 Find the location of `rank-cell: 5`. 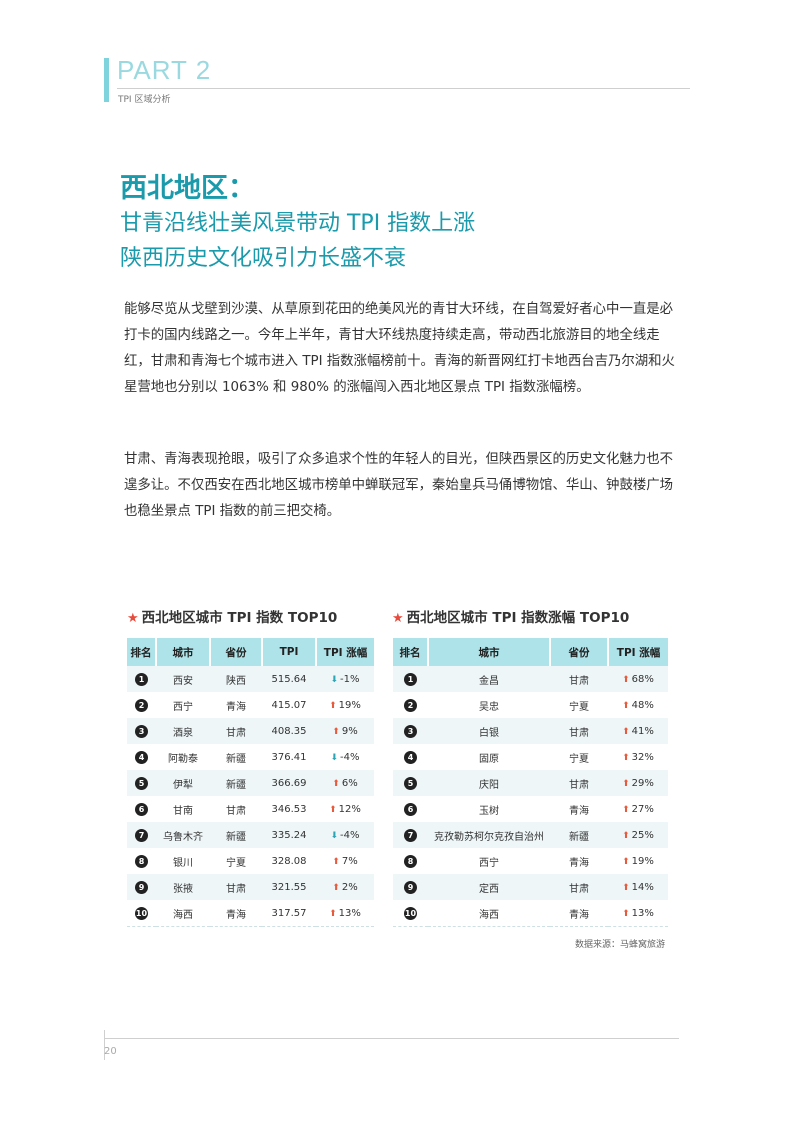

rank-cell: 5 is located at coordinates (410, 783).